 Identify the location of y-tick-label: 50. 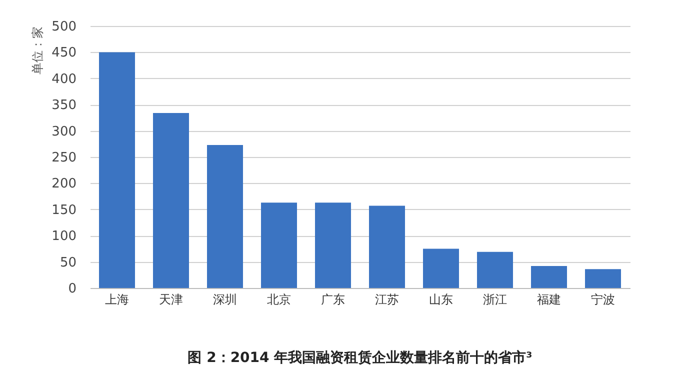
(68, 262).